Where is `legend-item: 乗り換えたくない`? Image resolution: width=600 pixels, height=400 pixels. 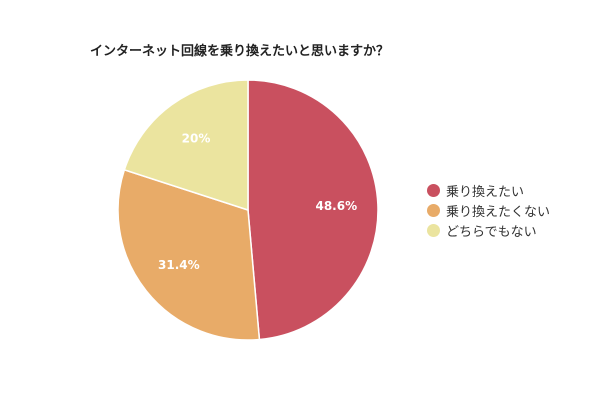
legend-item: 乗り換えたくない is located at coordinates (488, 210).